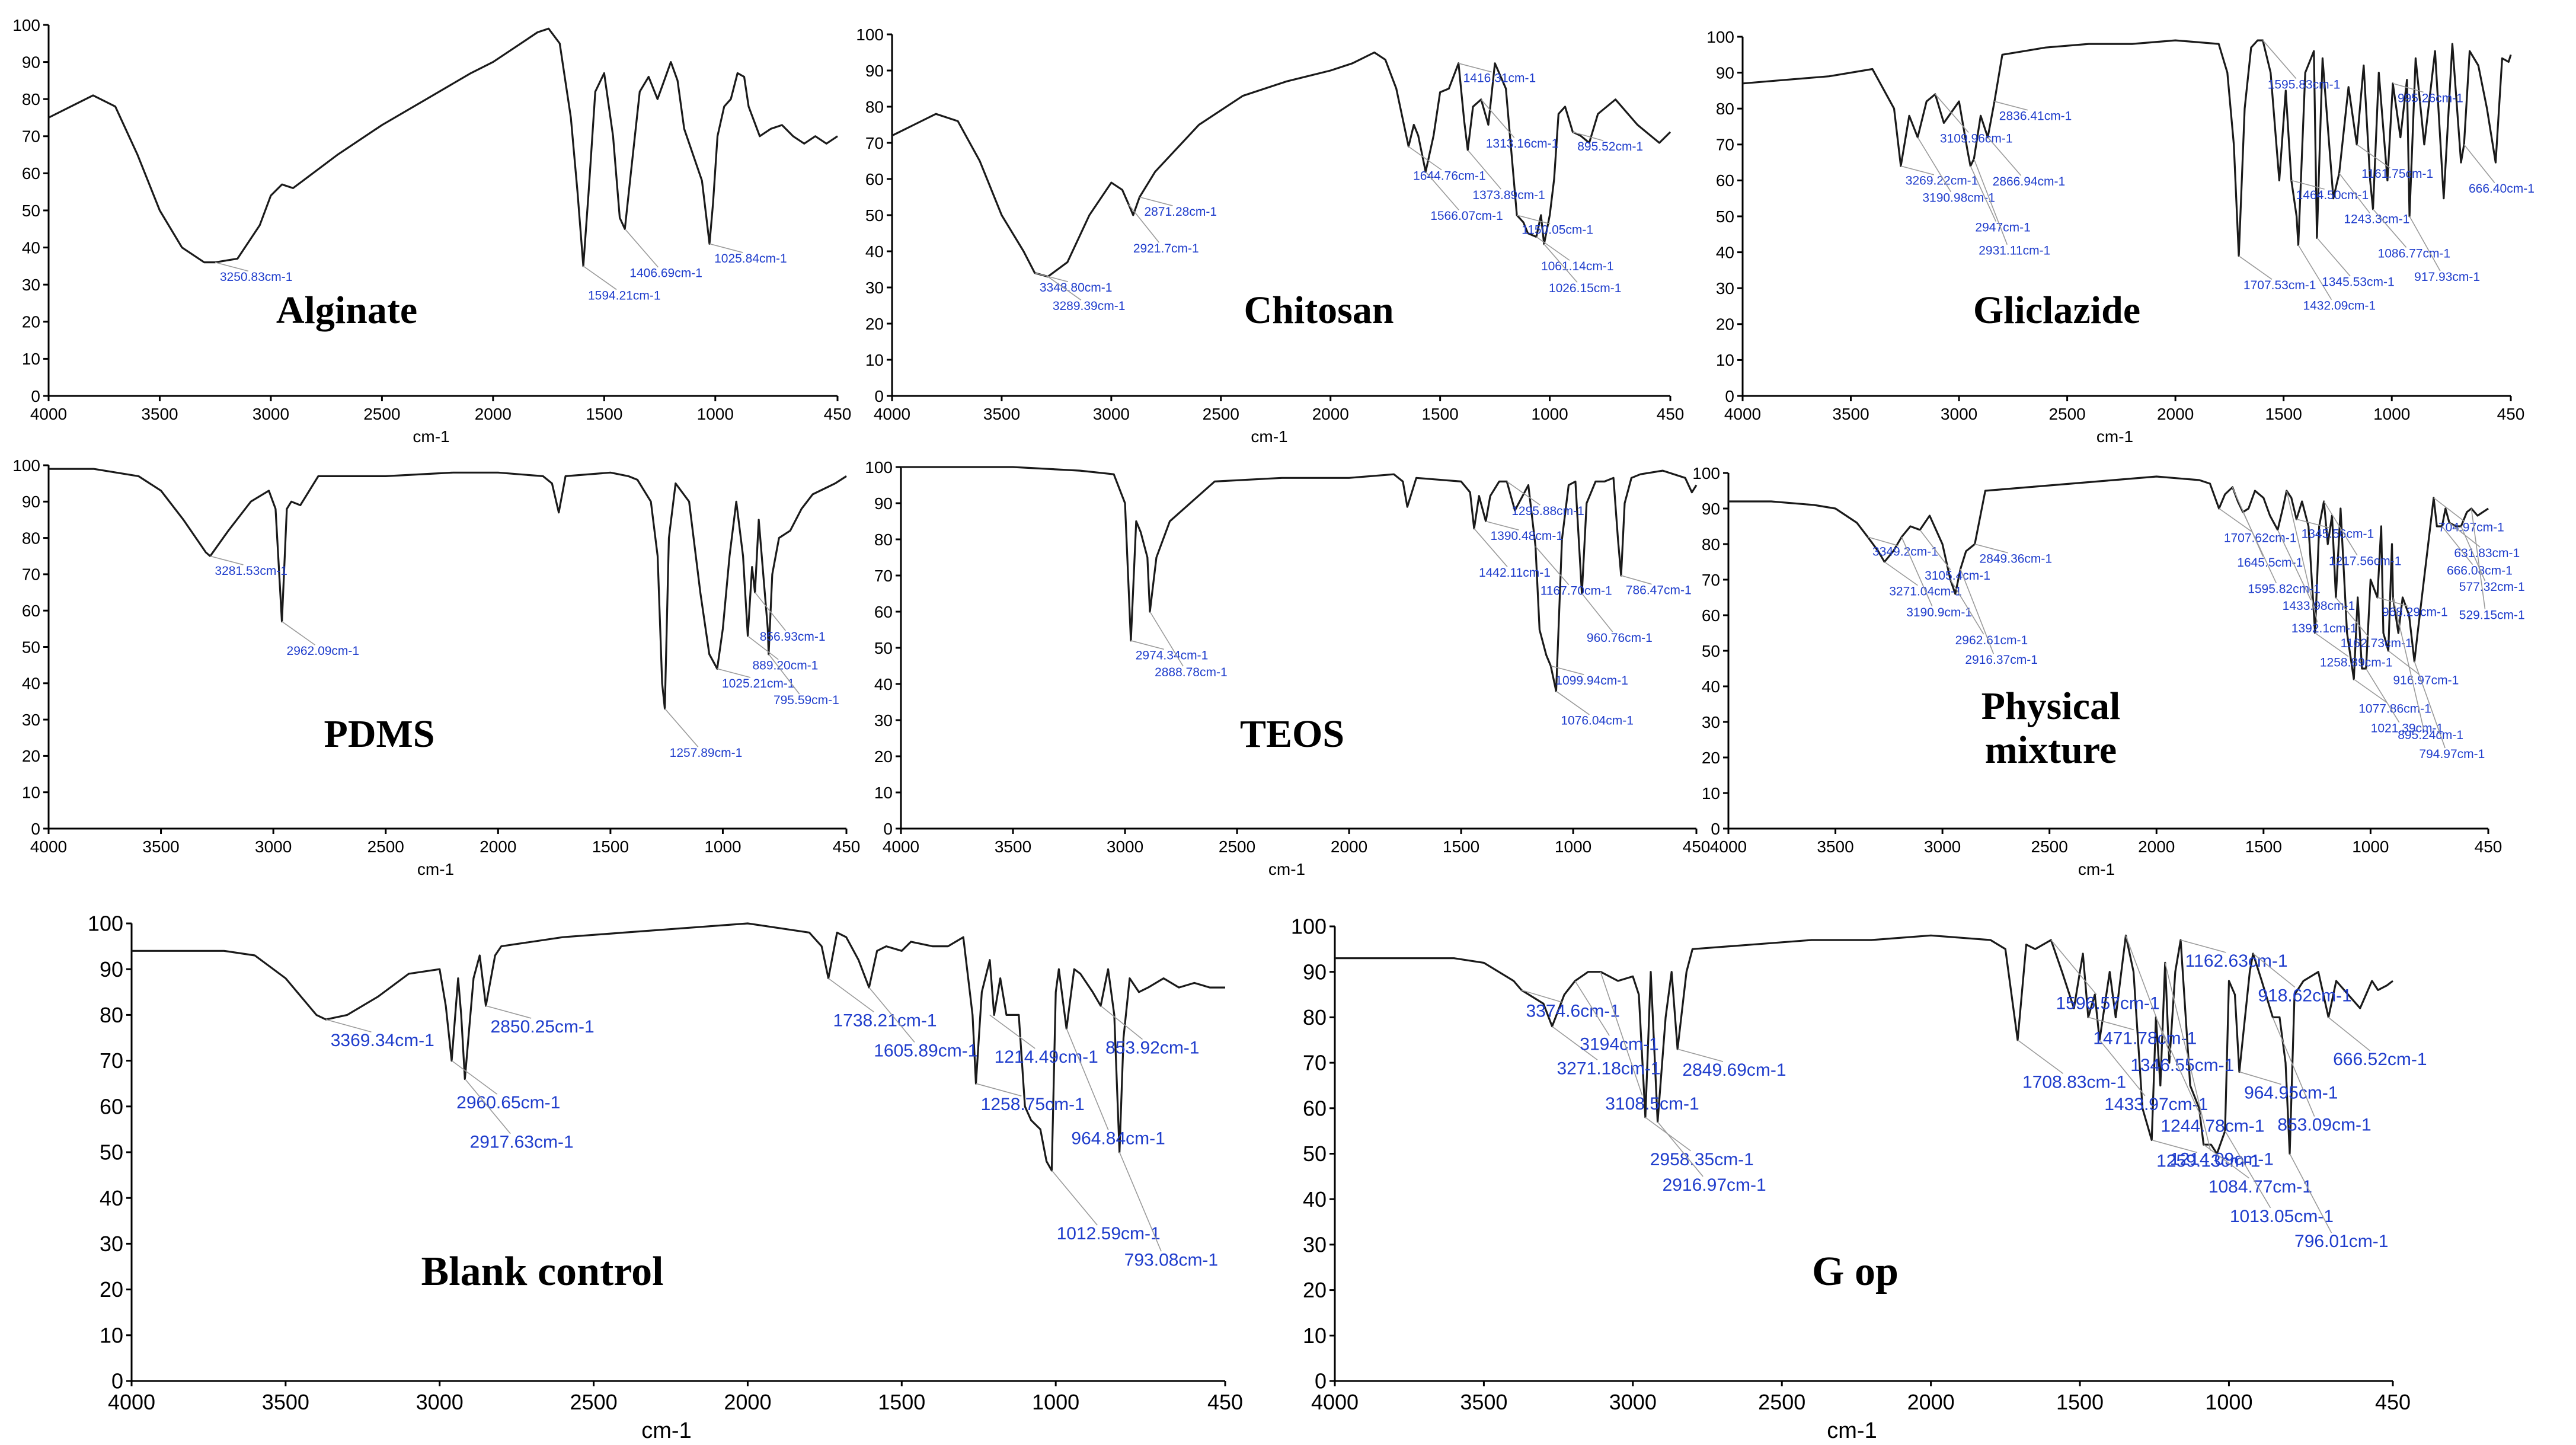  Describe the element at coordinates (1943, 847) in the screenshot. I see `x-tick-label: 3000` at that location.